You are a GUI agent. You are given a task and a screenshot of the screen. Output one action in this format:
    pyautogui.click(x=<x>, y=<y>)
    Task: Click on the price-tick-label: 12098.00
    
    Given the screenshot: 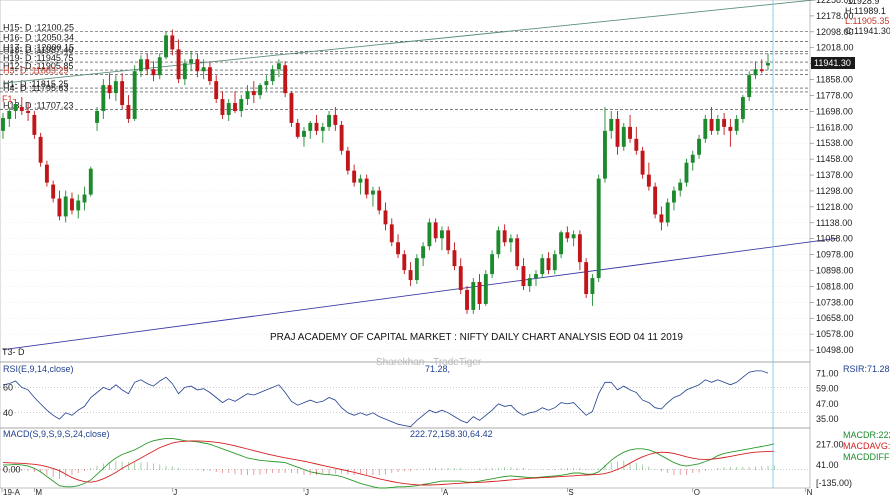 What is the action you would take?
    pyautogui.click(x=835, y=32)
    